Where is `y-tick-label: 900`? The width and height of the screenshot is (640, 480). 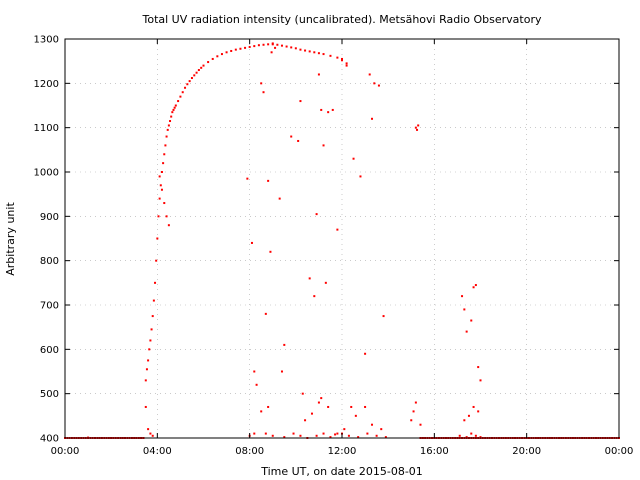 y-tick-label: 900 is located at coordinates (49, 217).